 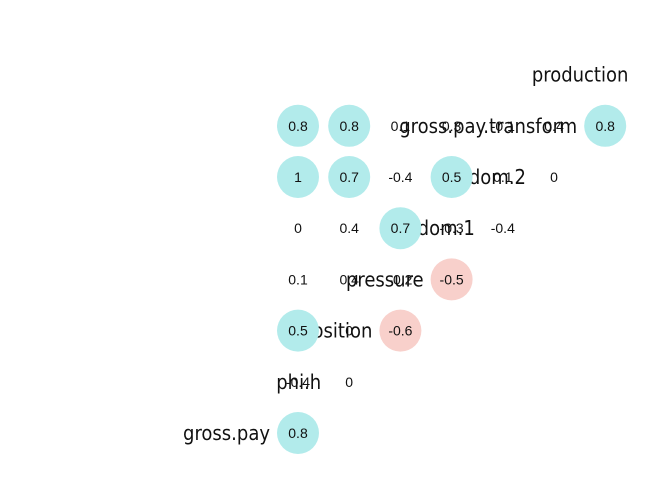 I want to click on cell-value-random-1-phi-h: 0.4, so click(x=349, y=279).